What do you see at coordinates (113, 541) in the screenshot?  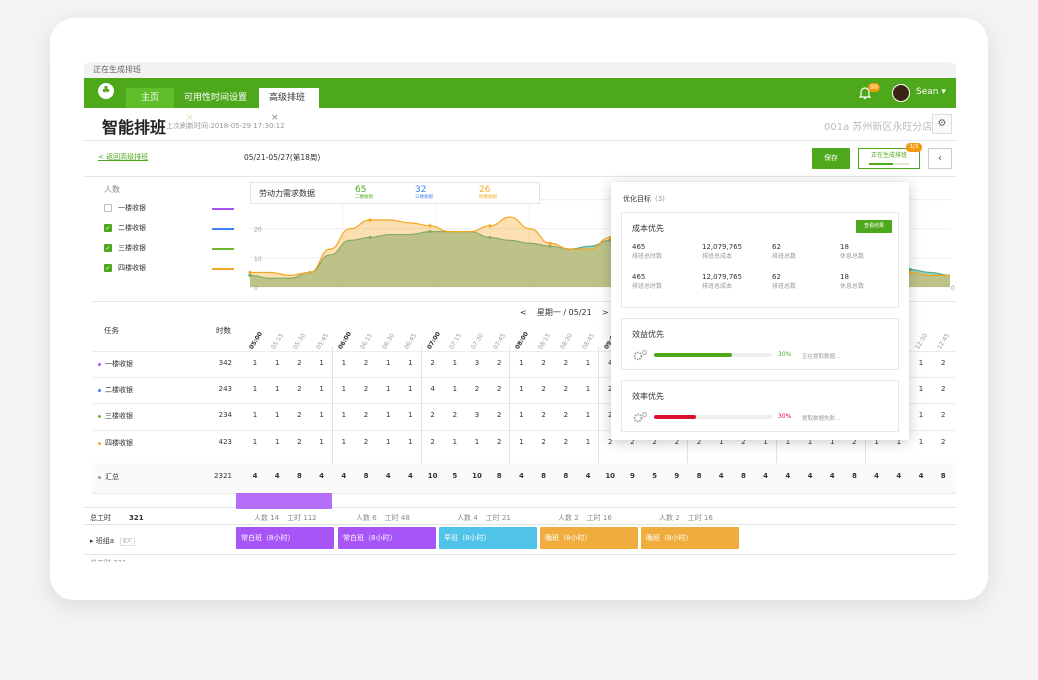 I see `group-row: ▸ 班组a 6人` at bounding box center [113, 541].